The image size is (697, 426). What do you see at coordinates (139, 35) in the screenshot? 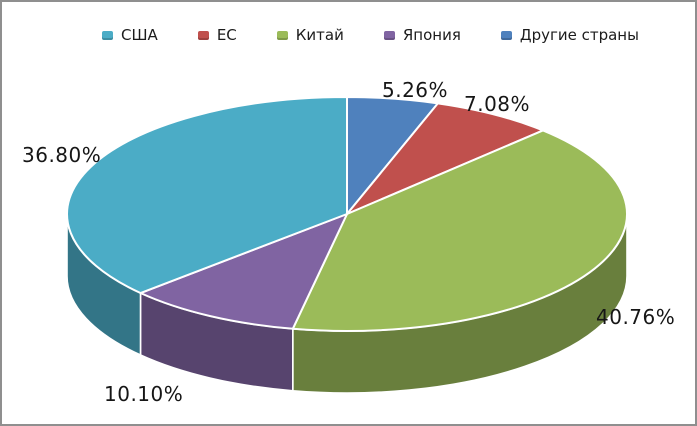
I see `legend-label-usa: США` at bounding box center [139, 35].